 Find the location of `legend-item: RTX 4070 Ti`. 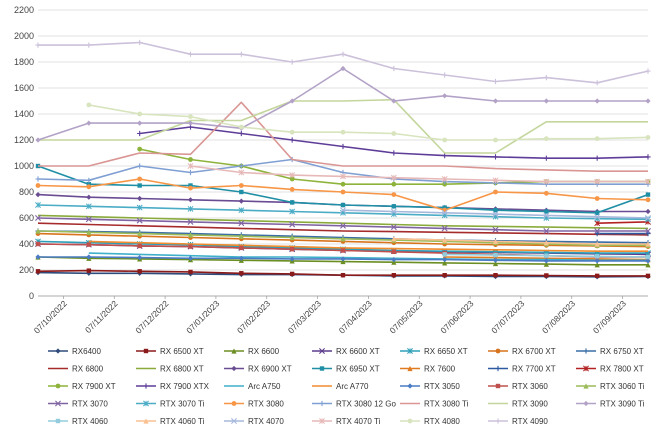

legend-item: RTX 4070 Ti is located at coordinates (346, 421).